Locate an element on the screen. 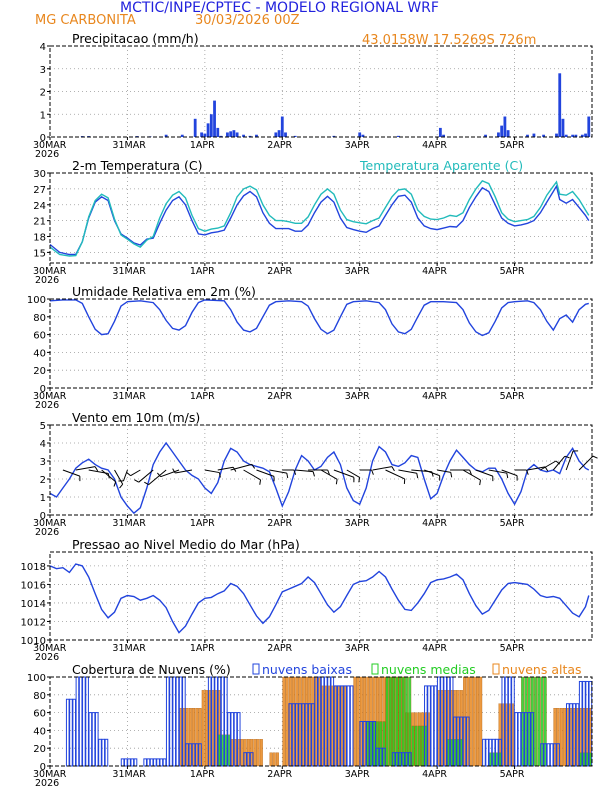 Image resolution: width=612 pixels, height=792 pixels. y-tick-label: 1012 is located at coordinates (33, 622).